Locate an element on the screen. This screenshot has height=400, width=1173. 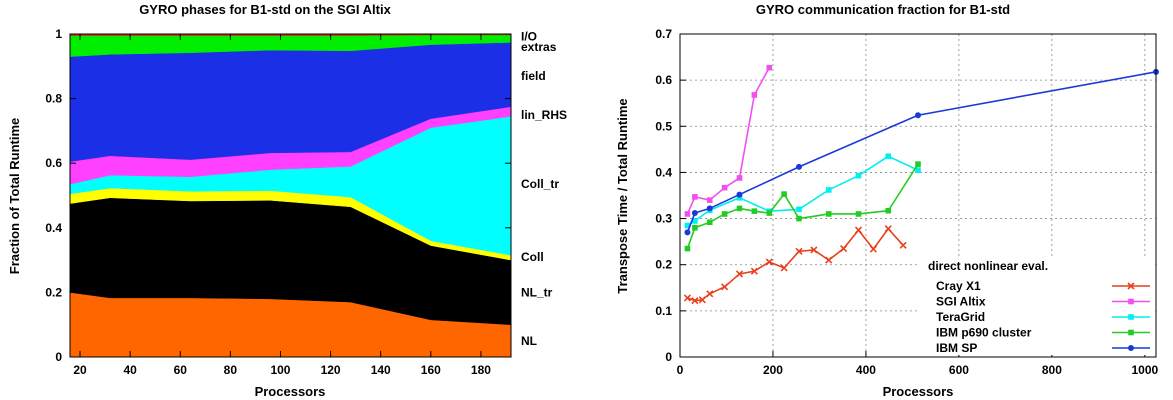
right-x-axis-ticks: 0 200 400 600 800 1000 is located at coordinates (918, 364).